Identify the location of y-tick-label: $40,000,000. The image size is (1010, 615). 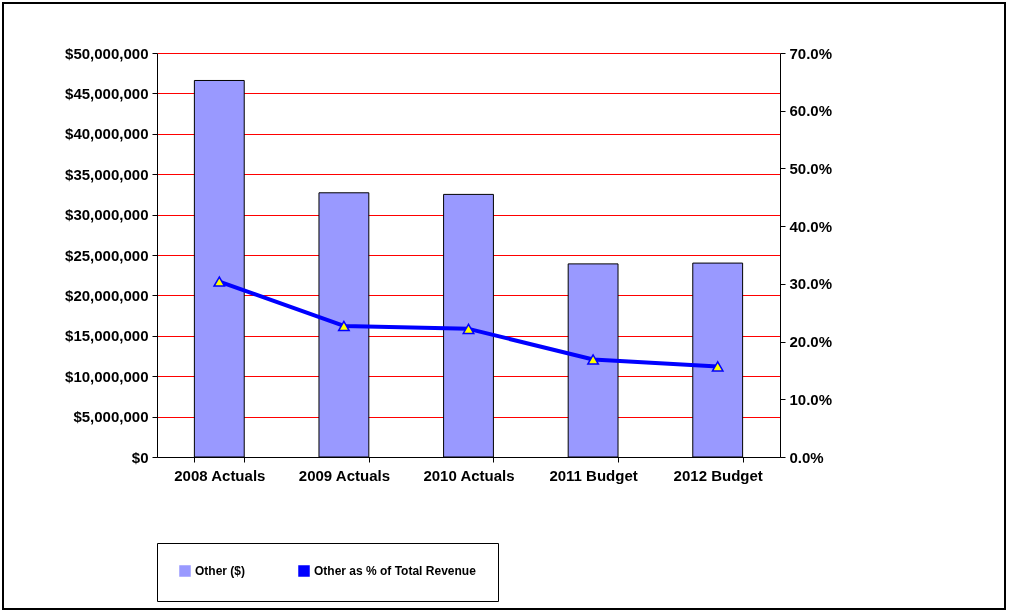
(107, 134).